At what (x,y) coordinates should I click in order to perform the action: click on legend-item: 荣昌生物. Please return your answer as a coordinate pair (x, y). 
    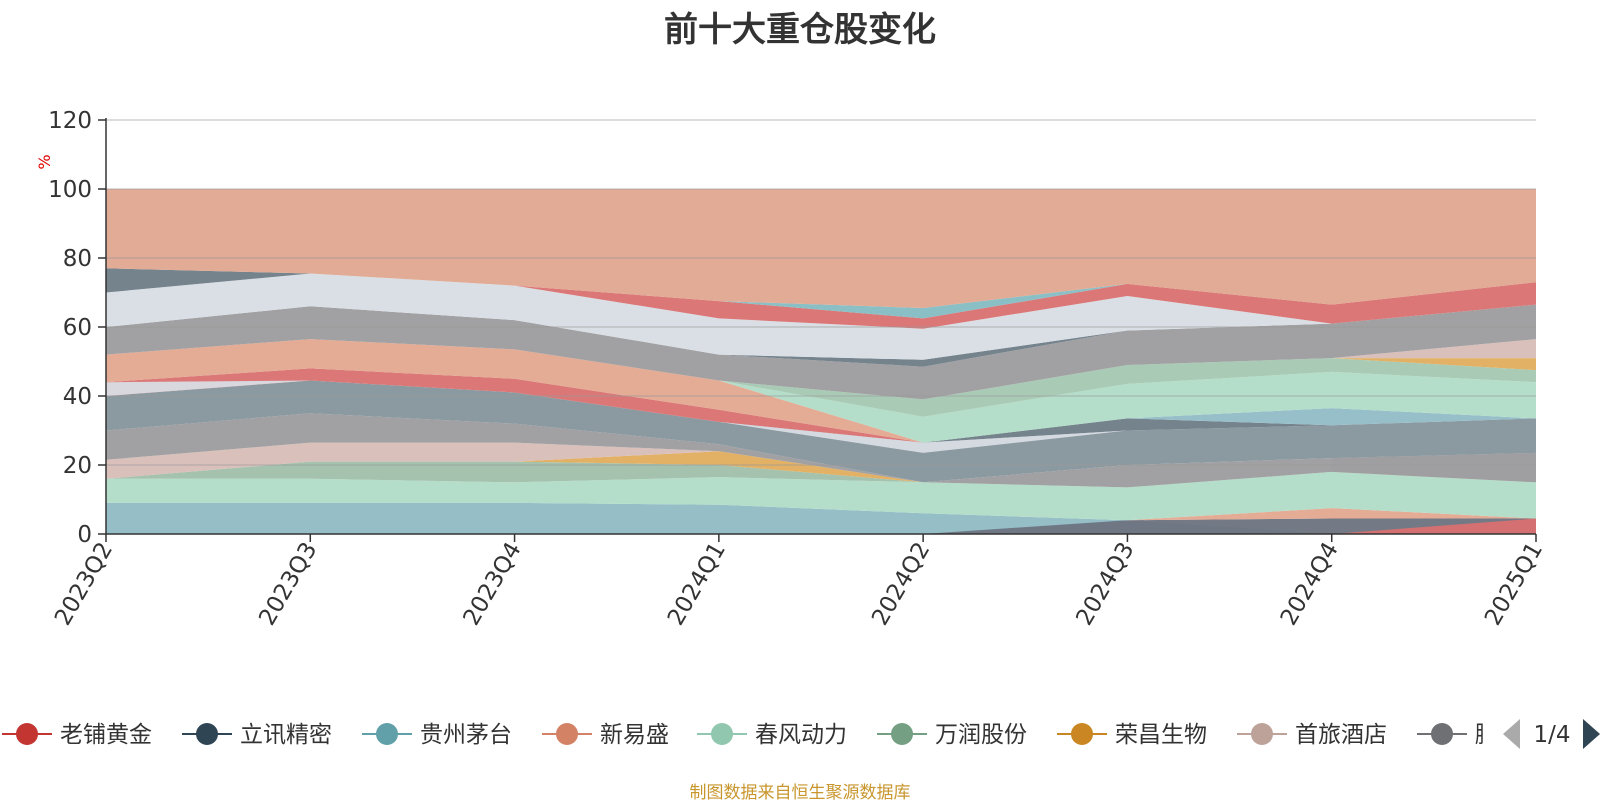
    Looking at the image, I should click on (1132, 735).